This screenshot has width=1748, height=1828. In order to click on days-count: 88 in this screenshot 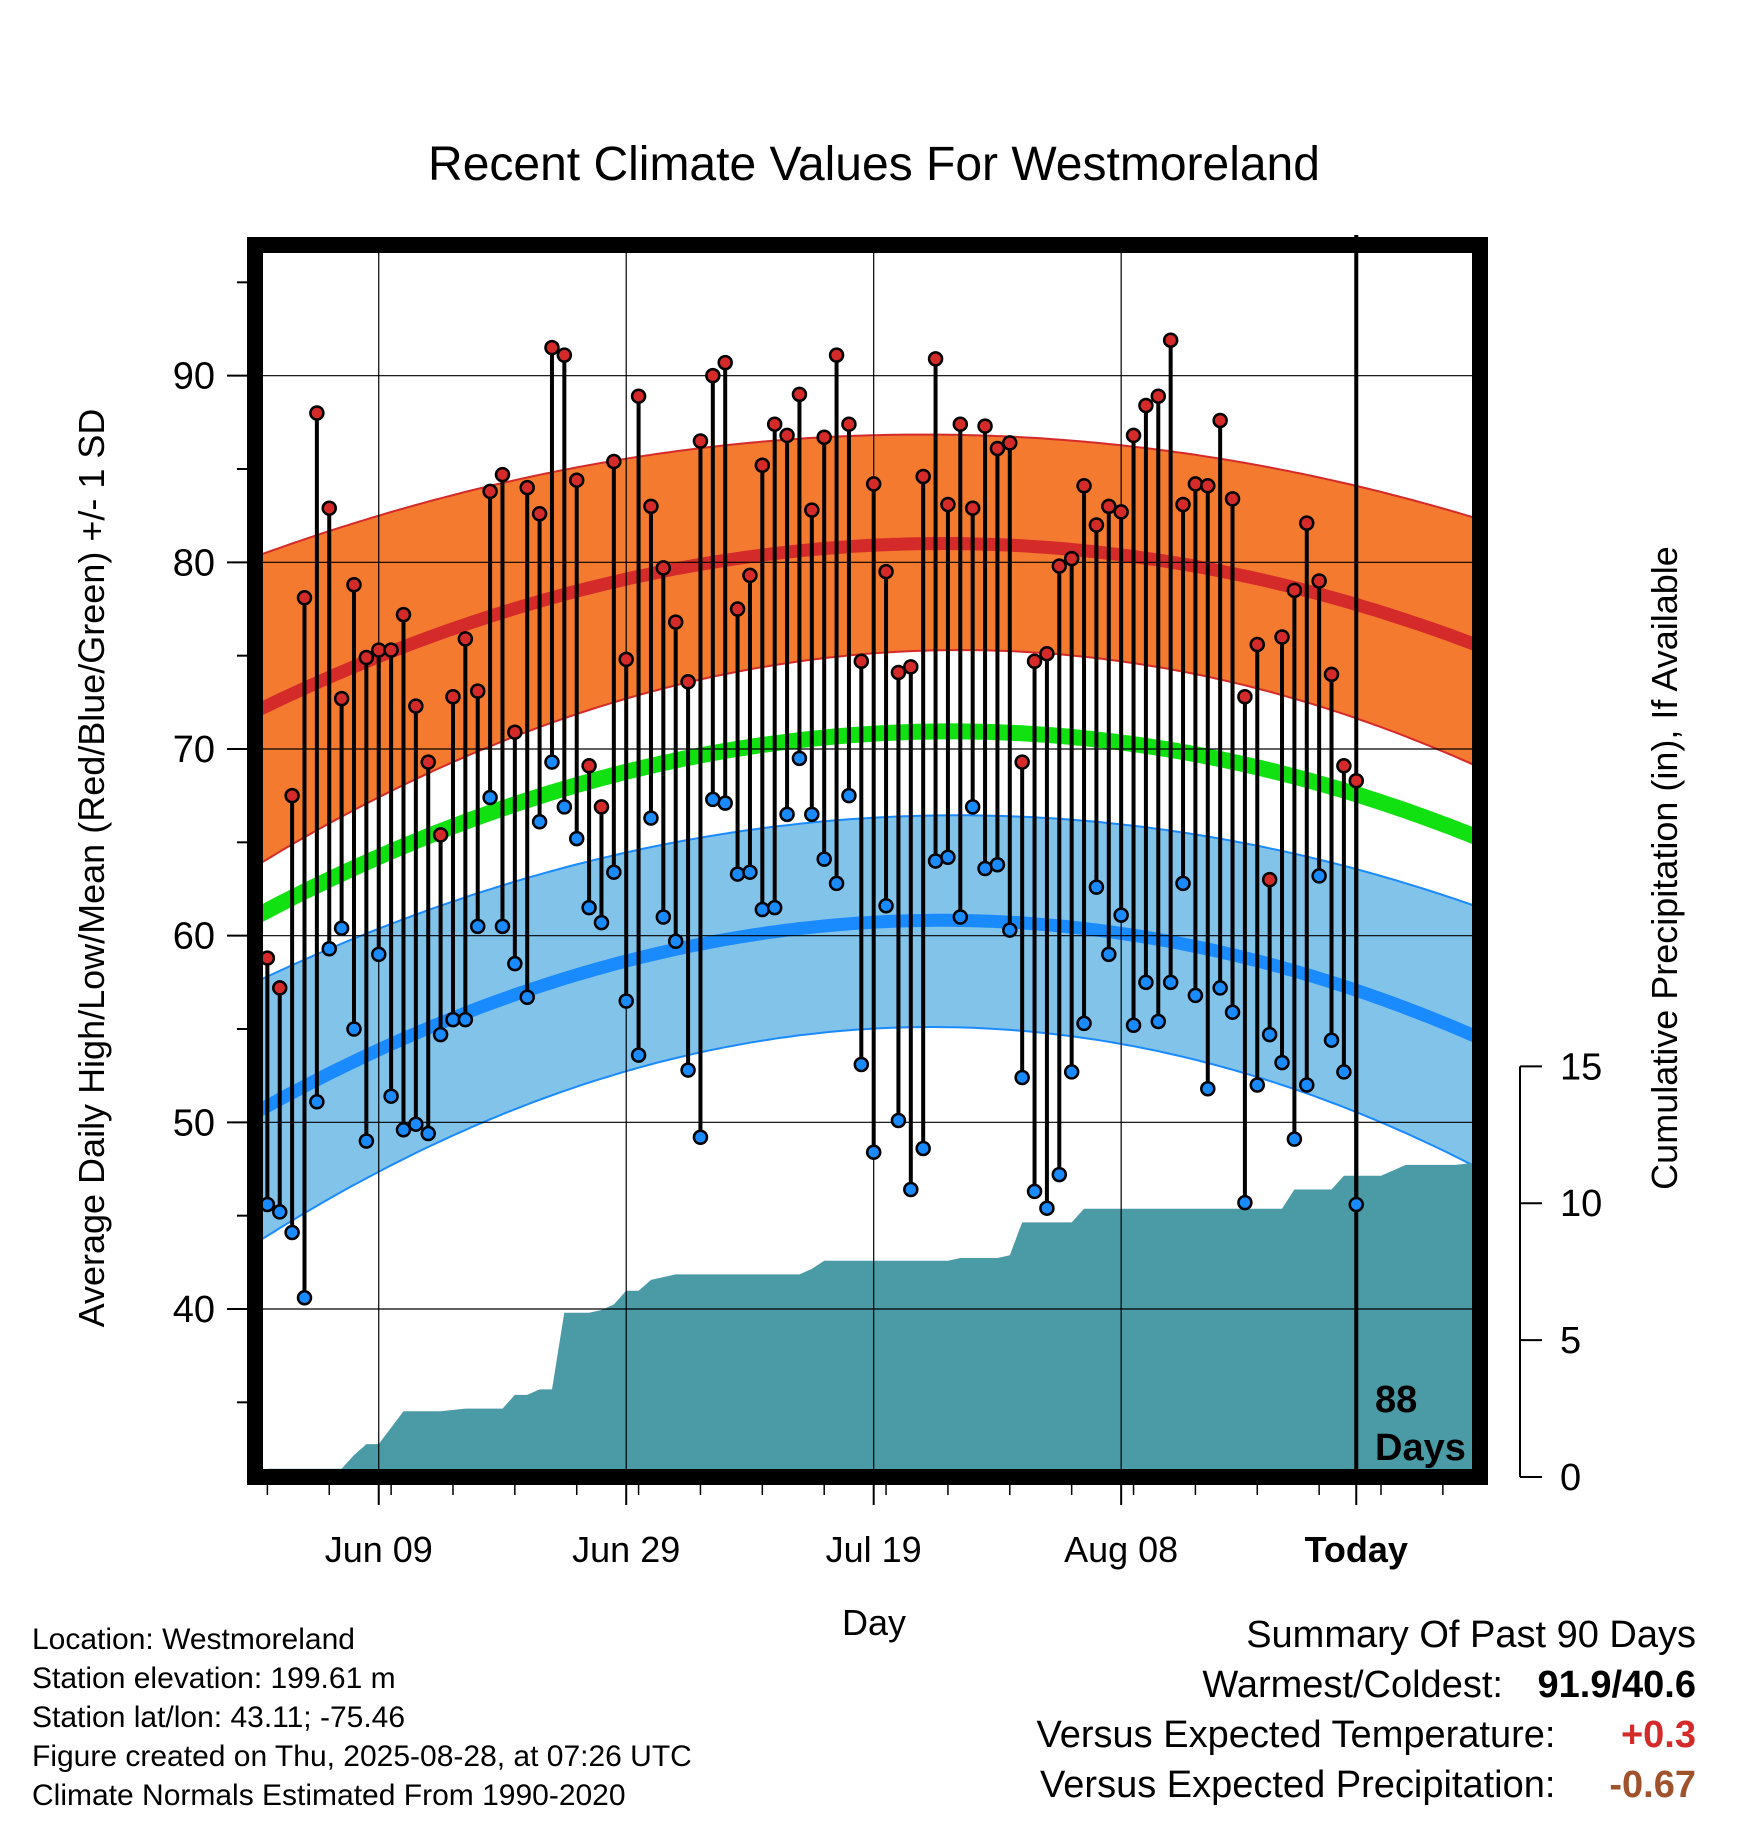, I will do `click(1396, 1400)`.